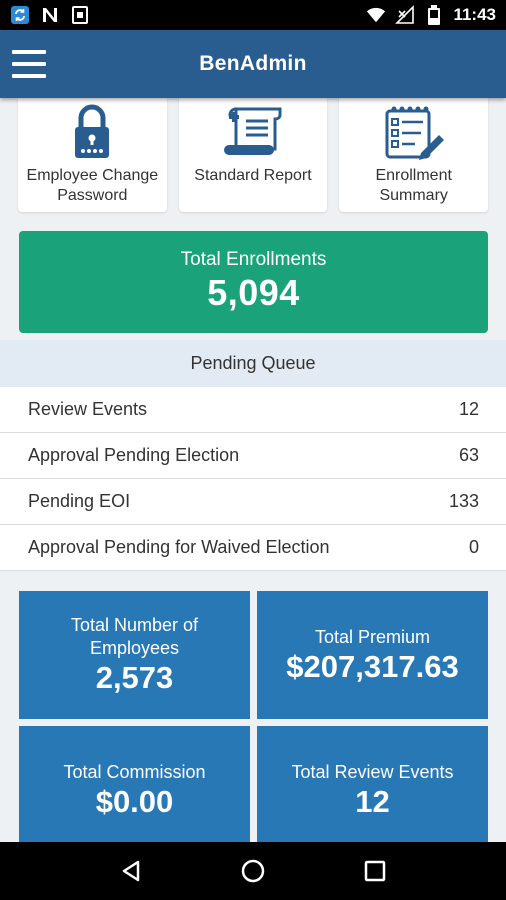  Describe the element at coordinates (134, 801) in the screenshot. I see `stat-value: $0.00` at that location.